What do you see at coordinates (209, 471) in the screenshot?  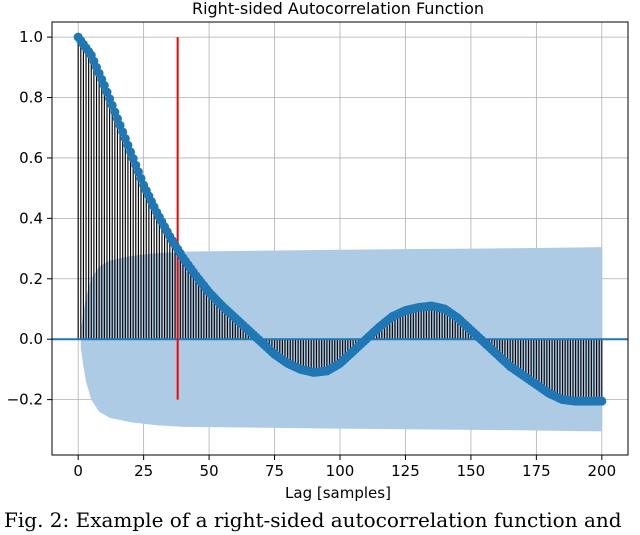 I see `x-tick-label: 50` at bounding box center [209, 471].